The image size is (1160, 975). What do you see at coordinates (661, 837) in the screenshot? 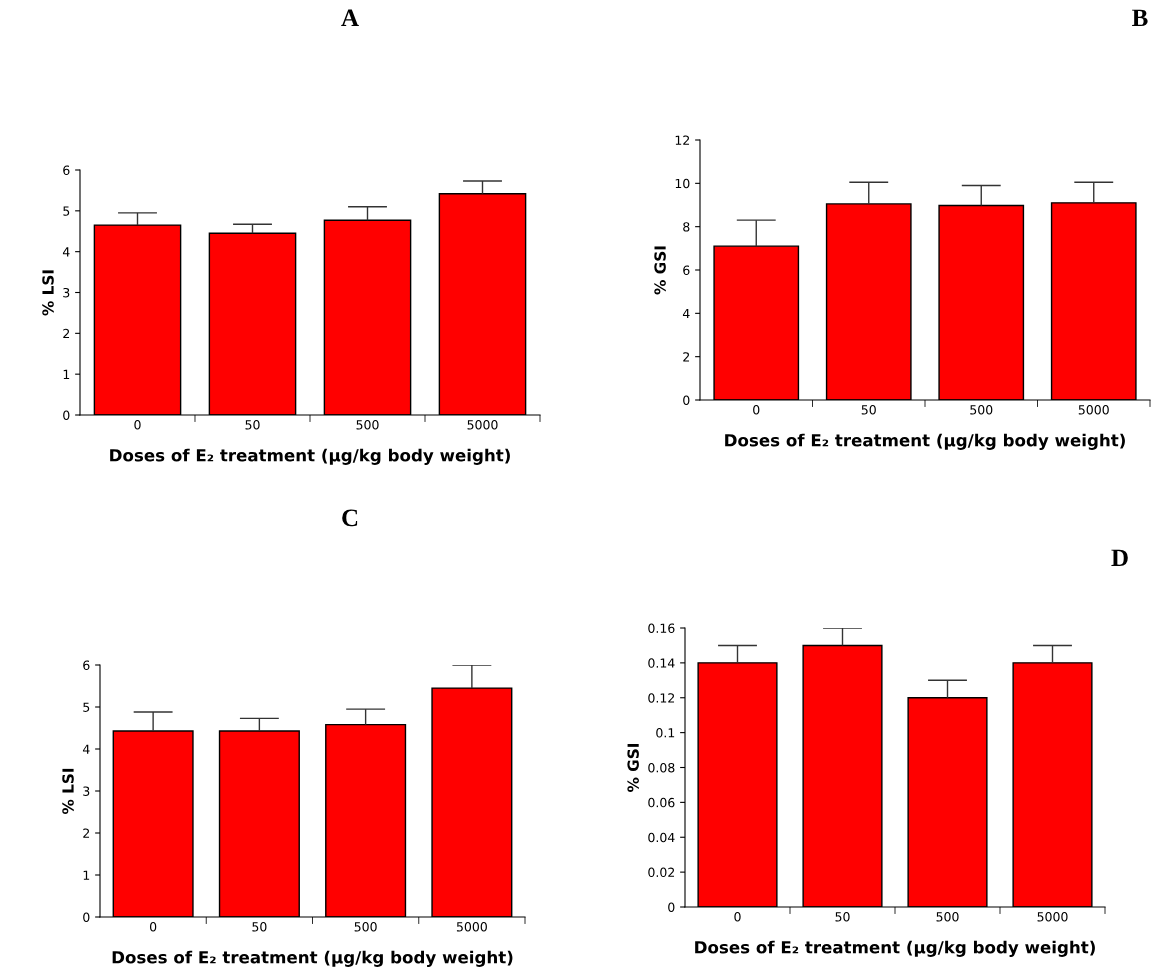
I see `y-tick-label: 0.04` at bounding box center [661, 837].